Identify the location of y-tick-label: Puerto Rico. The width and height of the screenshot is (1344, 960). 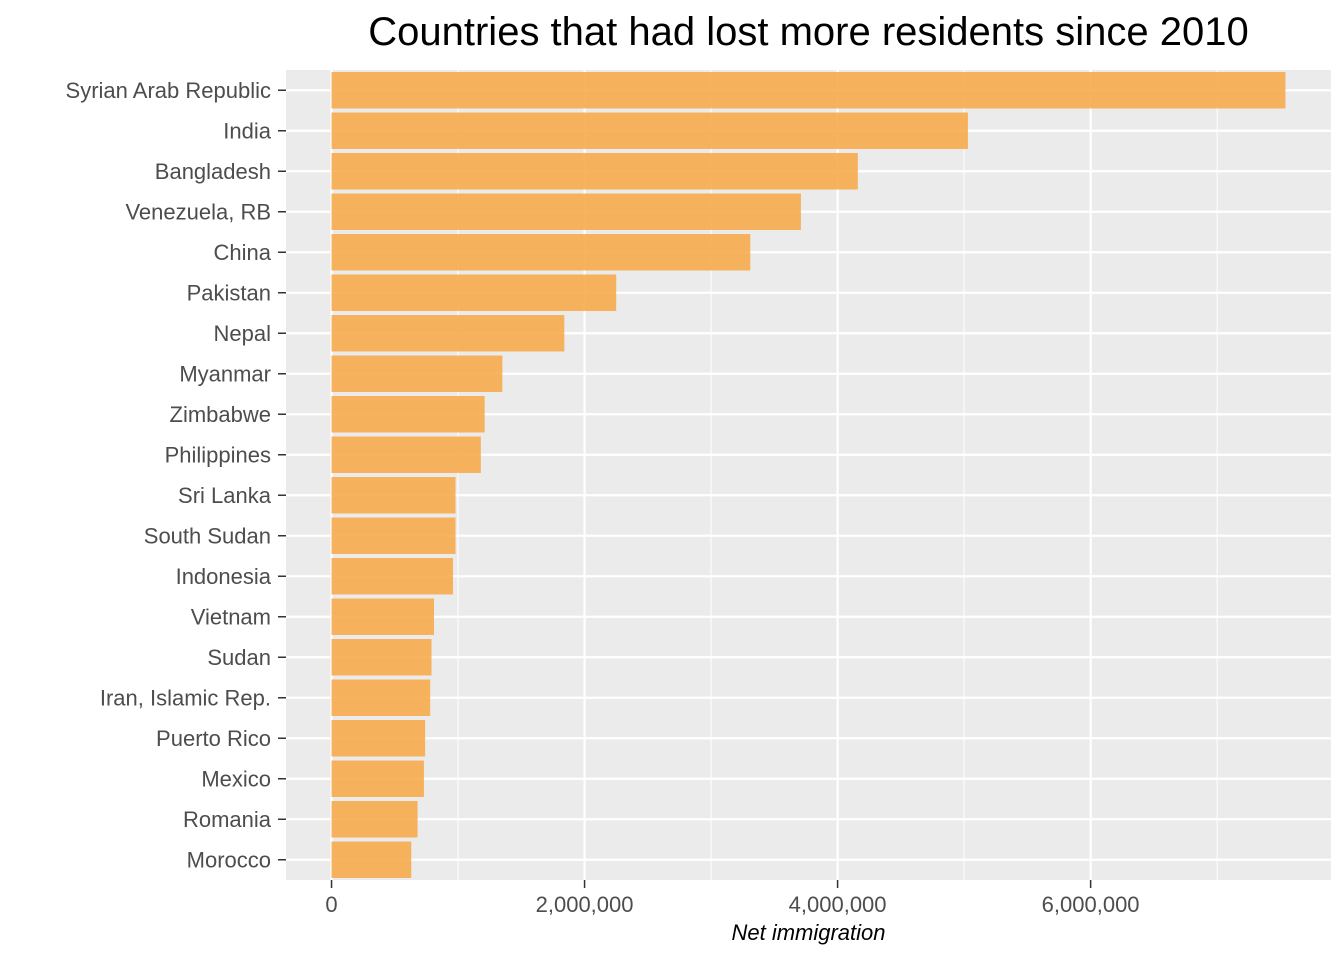
(213, 738).